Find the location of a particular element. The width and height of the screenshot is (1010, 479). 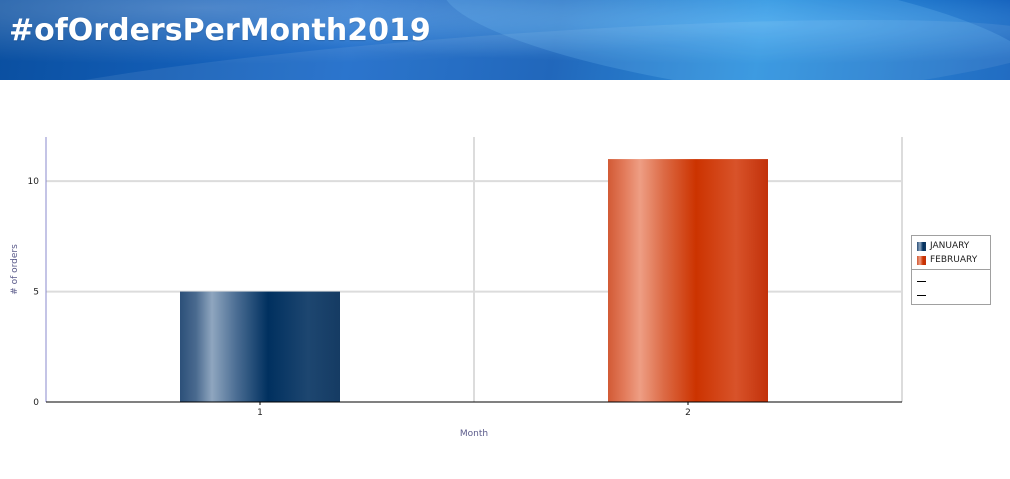

legend-swatch-february is located at coordinates (921, 260).